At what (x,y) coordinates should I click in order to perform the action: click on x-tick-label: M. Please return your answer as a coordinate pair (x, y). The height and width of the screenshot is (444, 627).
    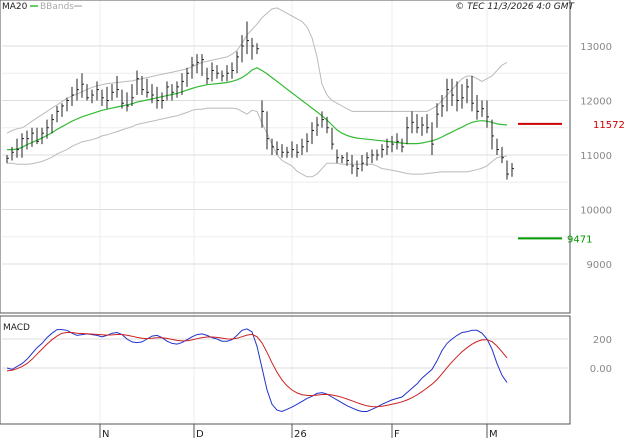
    Looking at the image, I should click on (493, 434).